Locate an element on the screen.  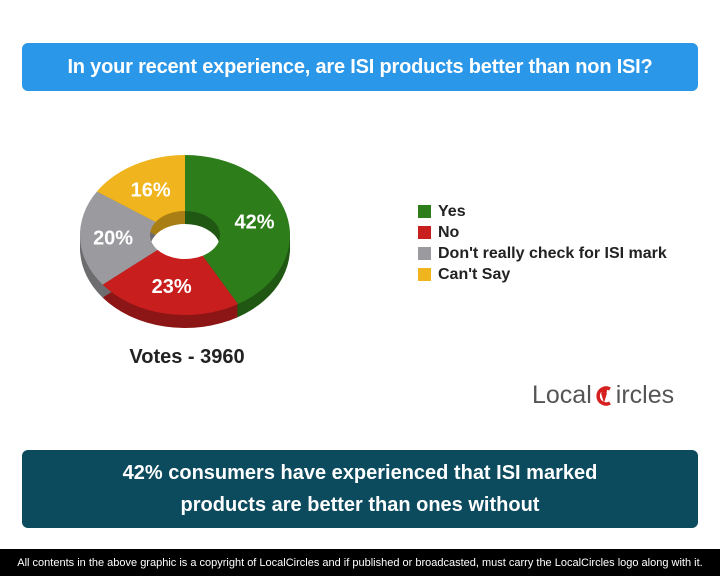
logo-c-icon is located at coordinates (604, 396).